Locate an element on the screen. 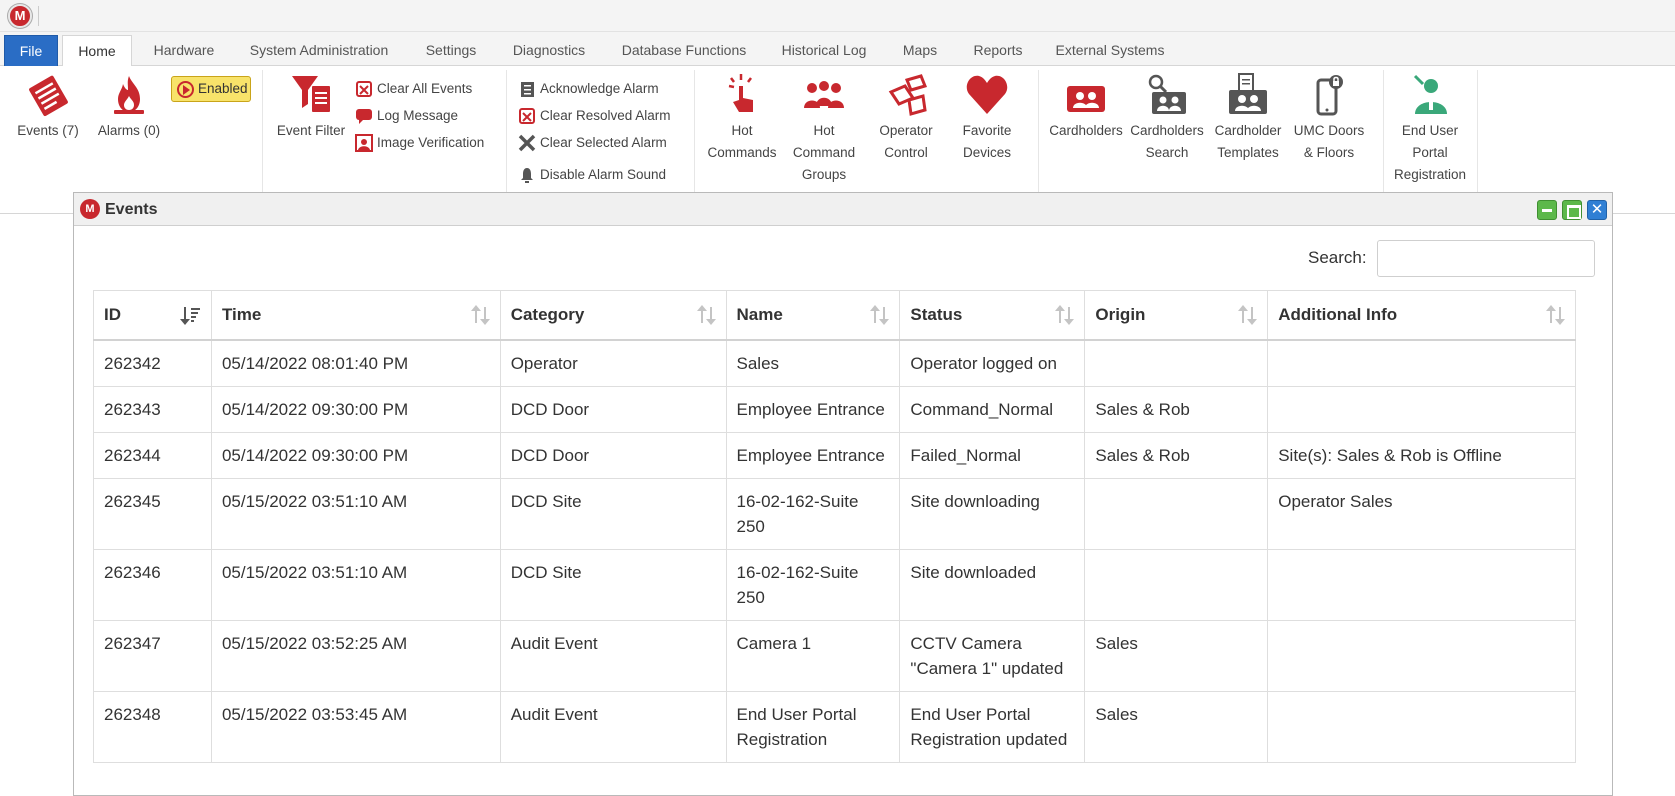 This screenshot has width=1675, height=796. cell-time: 05/14/2022 08:01:40 PM is located at coordinates (355, 363).